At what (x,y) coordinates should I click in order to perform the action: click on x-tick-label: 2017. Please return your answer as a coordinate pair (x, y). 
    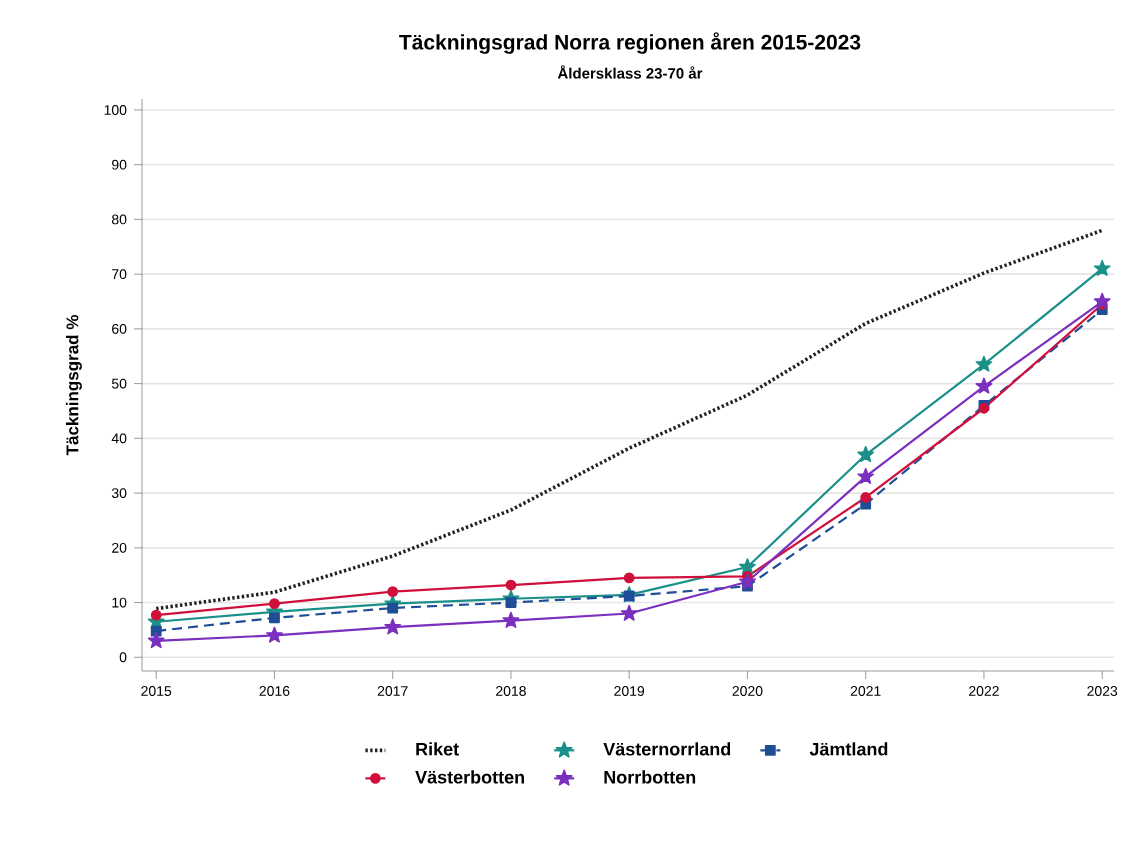
    Looking at the image, I should click on (392, 691).